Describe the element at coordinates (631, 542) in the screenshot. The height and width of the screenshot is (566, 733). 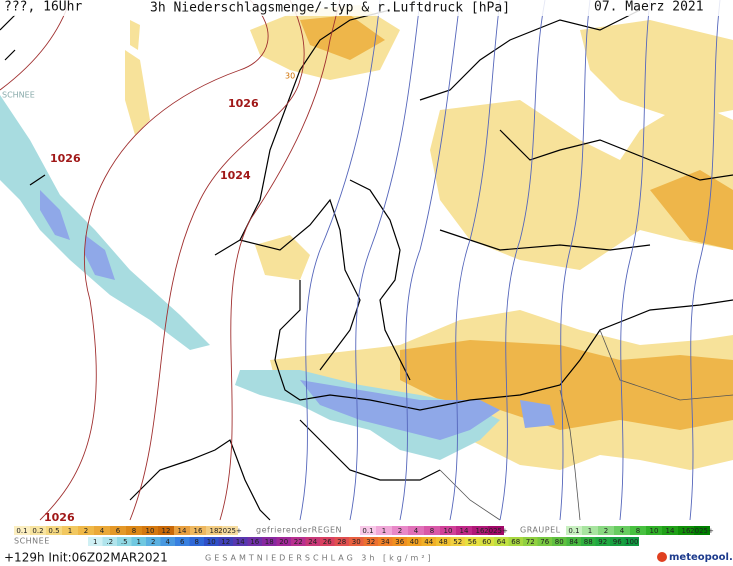
I see `legend-value: 100` at that location.